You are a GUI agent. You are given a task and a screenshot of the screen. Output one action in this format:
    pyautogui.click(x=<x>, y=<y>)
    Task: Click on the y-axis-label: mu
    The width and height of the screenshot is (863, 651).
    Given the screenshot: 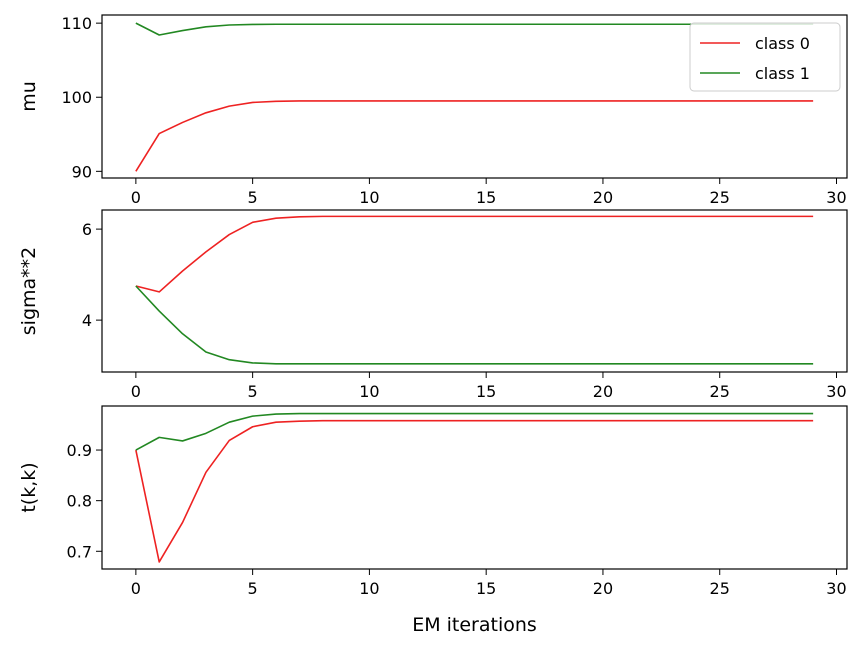 What is the action you would take?
    pyautogui.click(x=29, y=96)
    